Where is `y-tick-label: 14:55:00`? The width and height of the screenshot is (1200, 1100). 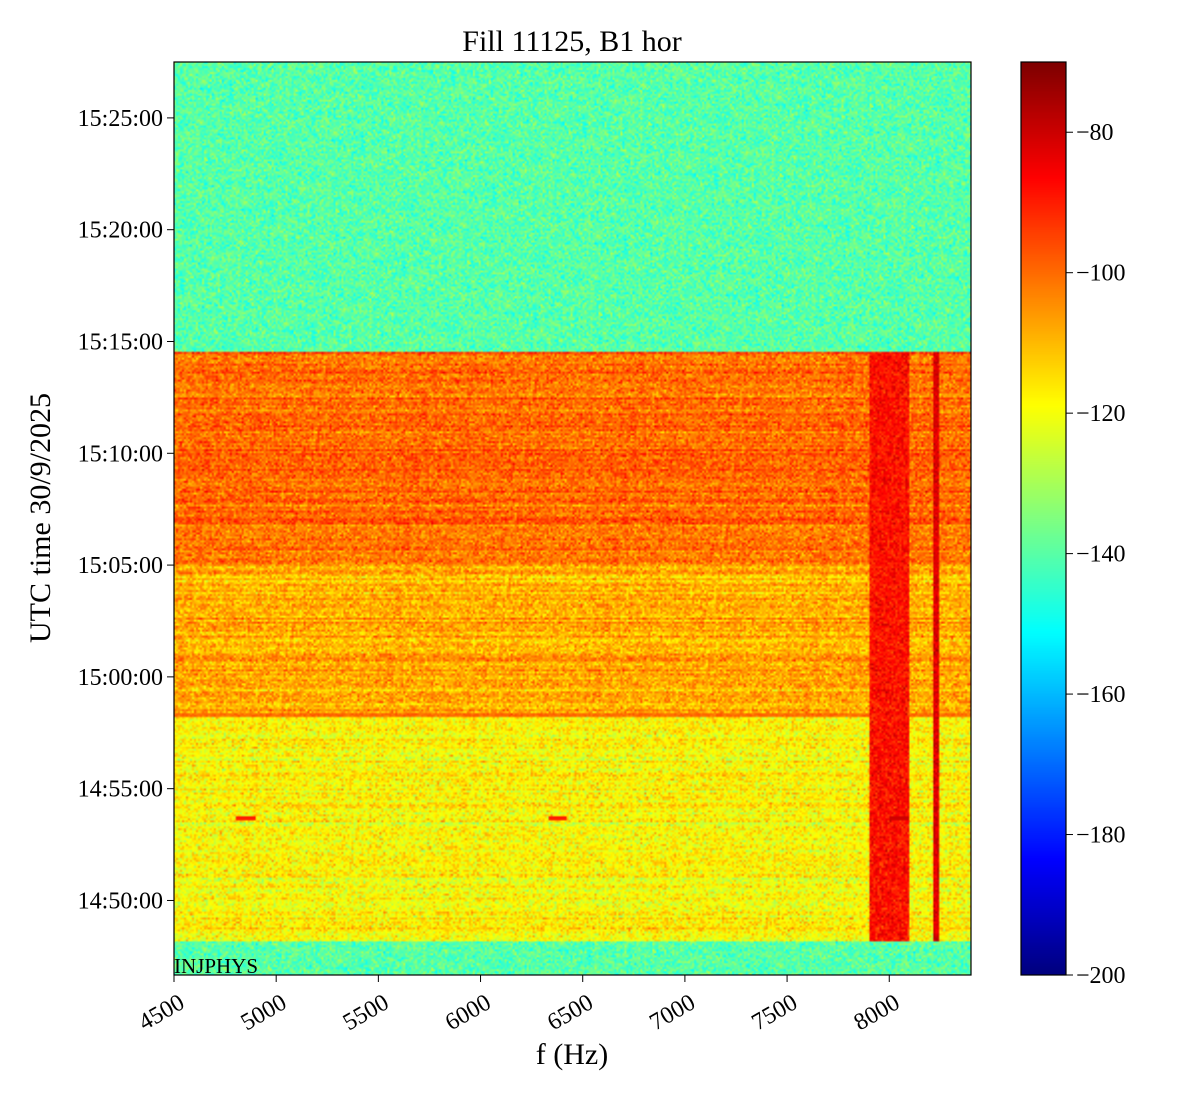 y-tick-label: 14:55:00 is located at coordinates (120, 790).